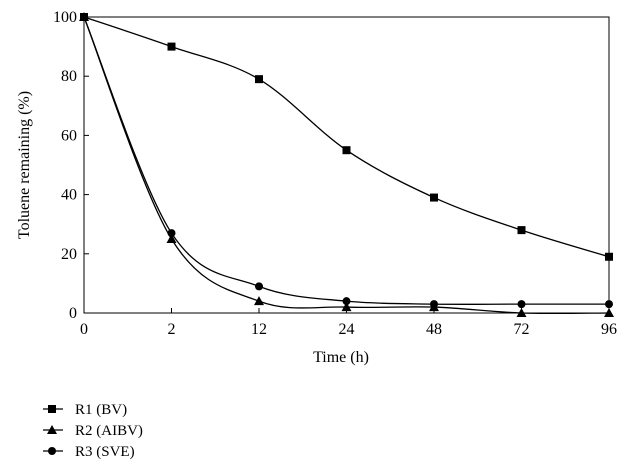 This screenshot has height=472, width=626. I want to click on y-axis: 0 20 40 60 80 100, so click(71, 165).